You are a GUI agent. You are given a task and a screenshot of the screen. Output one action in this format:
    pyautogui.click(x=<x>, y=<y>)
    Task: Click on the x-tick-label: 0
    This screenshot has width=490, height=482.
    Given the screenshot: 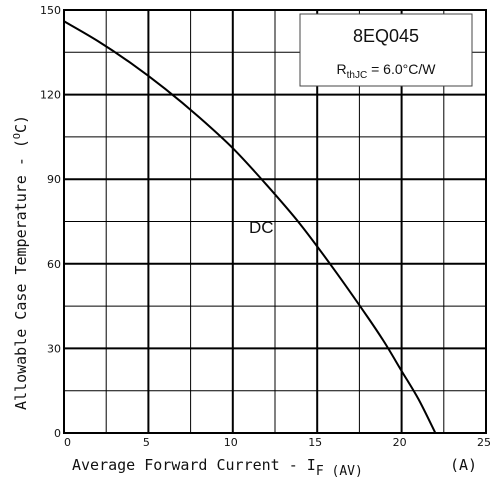 What is the action you would take?
    pyautogui.click(x=67, y=442)
    